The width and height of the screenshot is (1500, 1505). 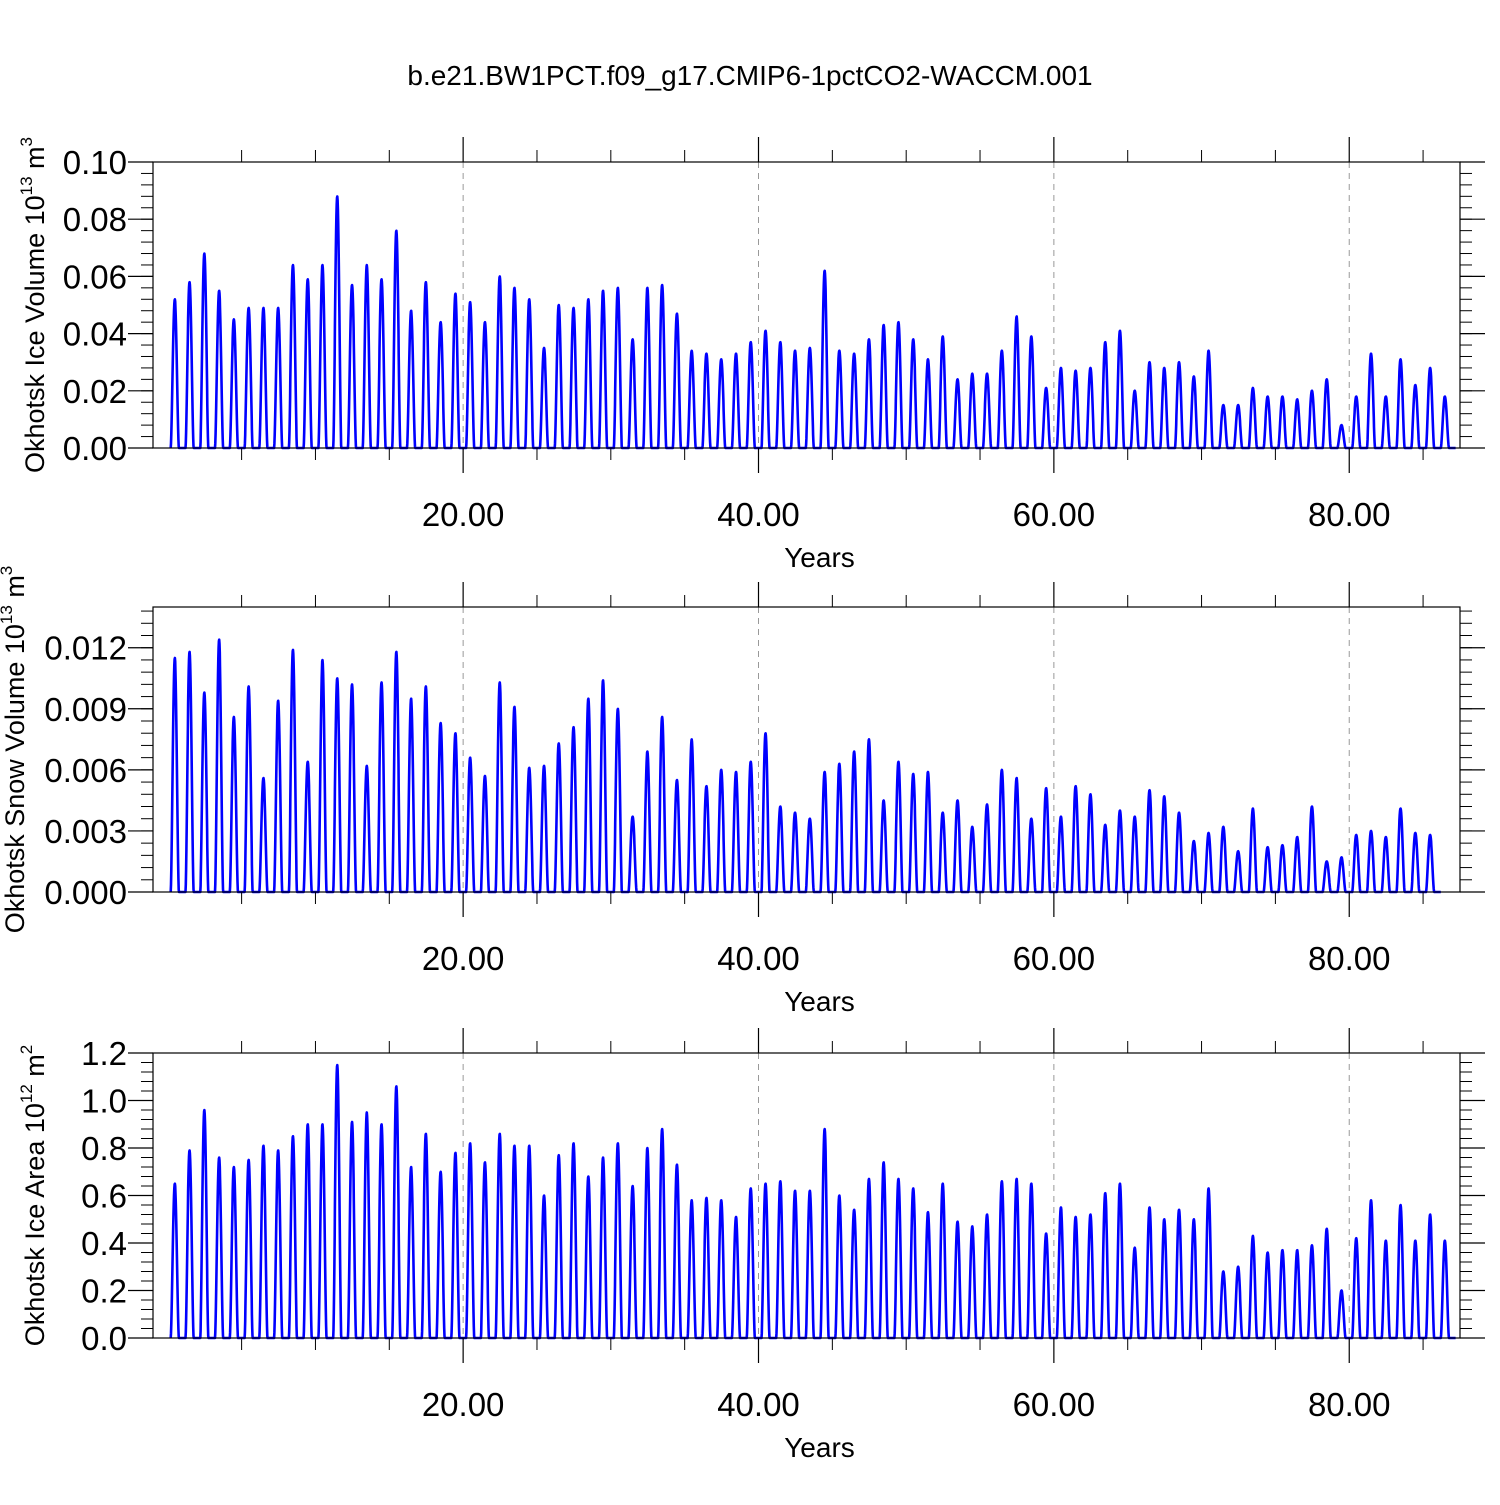 I want to click on y-tick-label: 0.006, so click(x=85, y=770).